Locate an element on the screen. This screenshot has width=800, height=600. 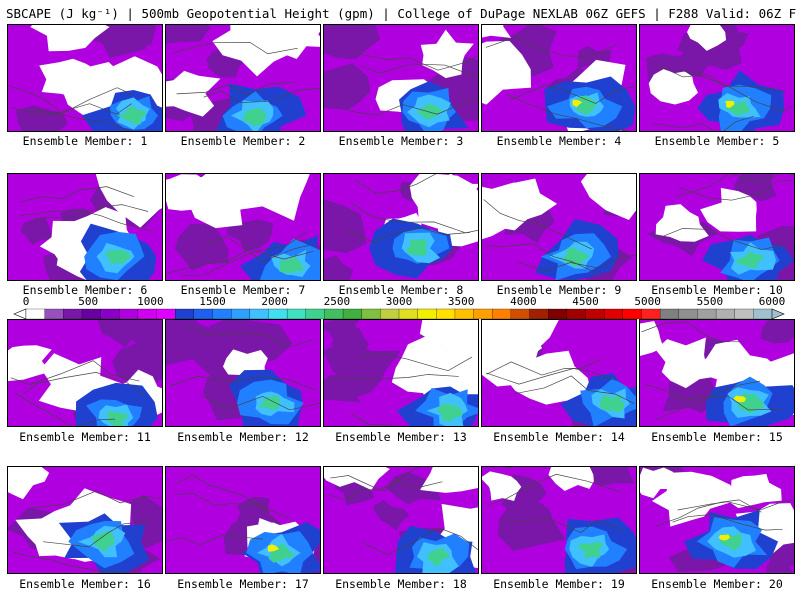
ensemble-member-caption: Ensemble Member: 10 is located at coordinates (717, 290).